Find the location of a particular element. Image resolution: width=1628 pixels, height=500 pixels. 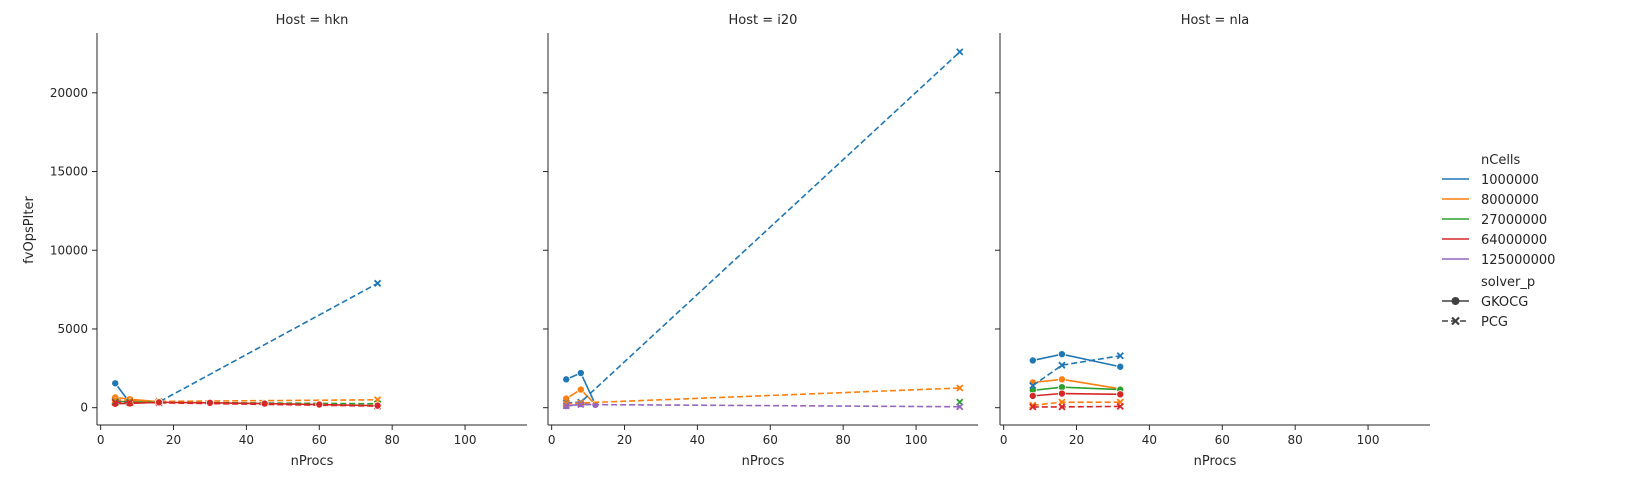

panel-title: Host = hkn is located at coordinates (312, 20).